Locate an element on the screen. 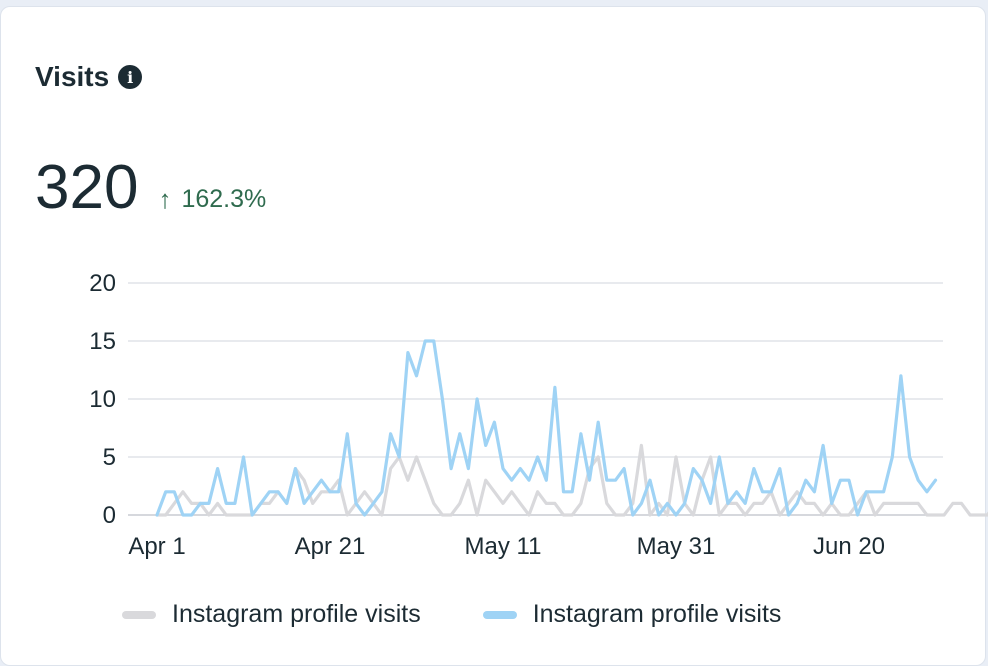 This screenshot has height=666, width=988. delta-indicator: ↑ 162.3% is located at coordinates (212, 199).